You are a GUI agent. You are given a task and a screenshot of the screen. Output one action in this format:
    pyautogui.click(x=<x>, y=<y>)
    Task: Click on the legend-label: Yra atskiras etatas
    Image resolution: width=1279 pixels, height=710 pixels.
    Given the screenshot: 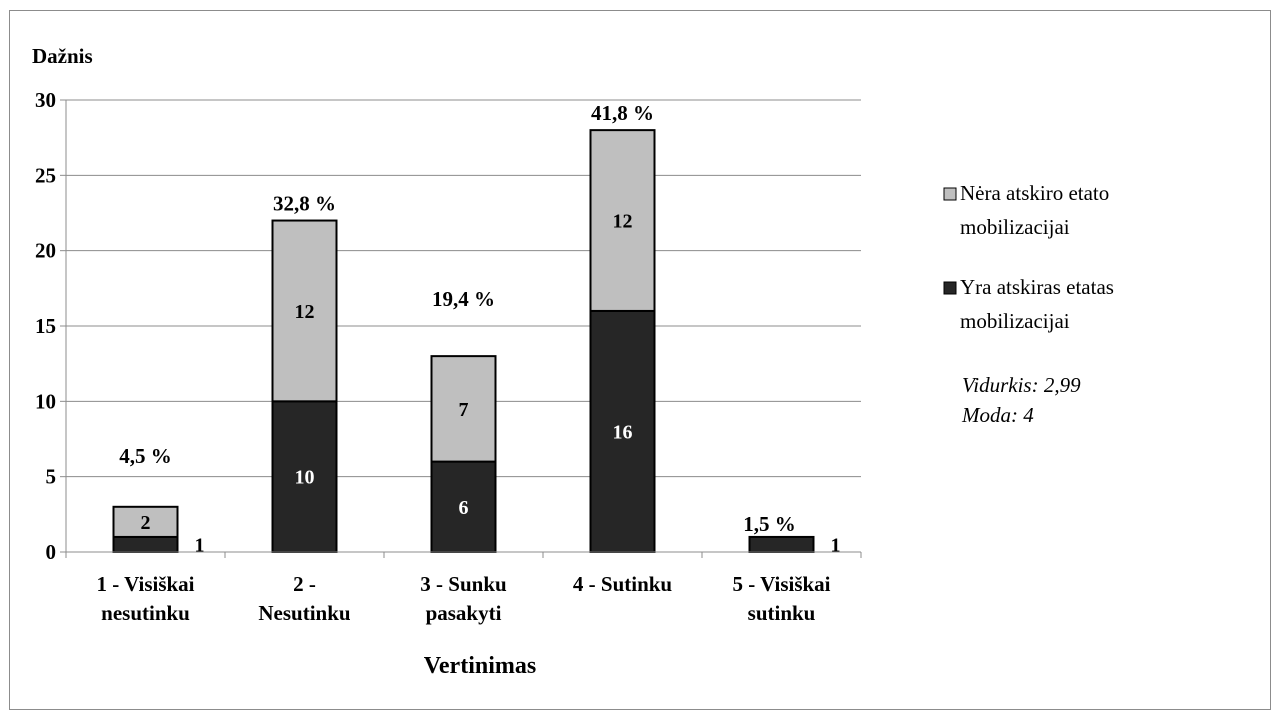 What is the action you would take?
    pyautogui.click(x=1037, y=287)
    